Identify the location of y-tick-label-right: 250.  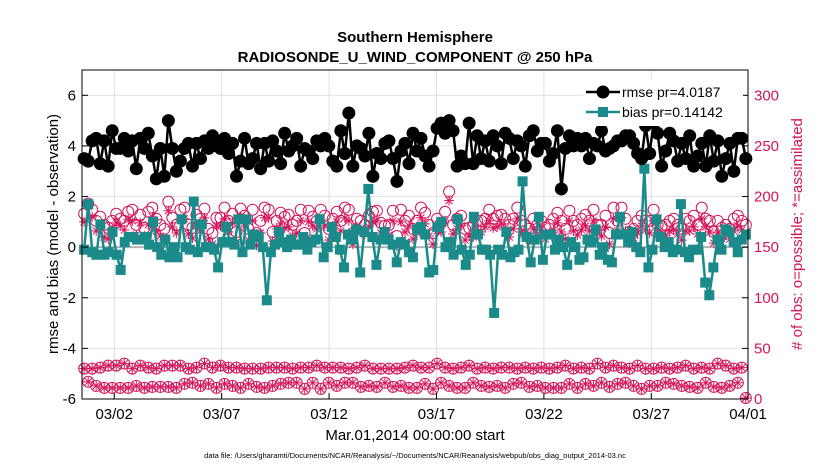
(766, 146).